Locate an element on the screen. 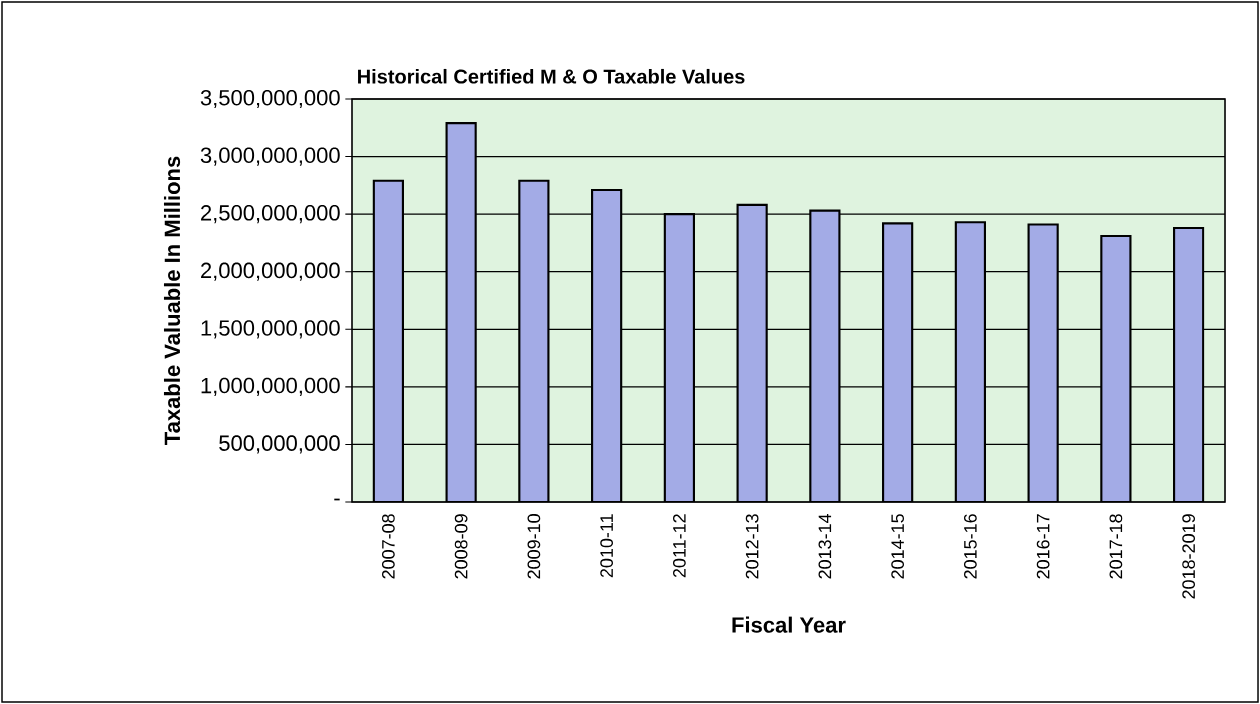  x-tick-label: 2015-16 is located at coordinates (970, 546).